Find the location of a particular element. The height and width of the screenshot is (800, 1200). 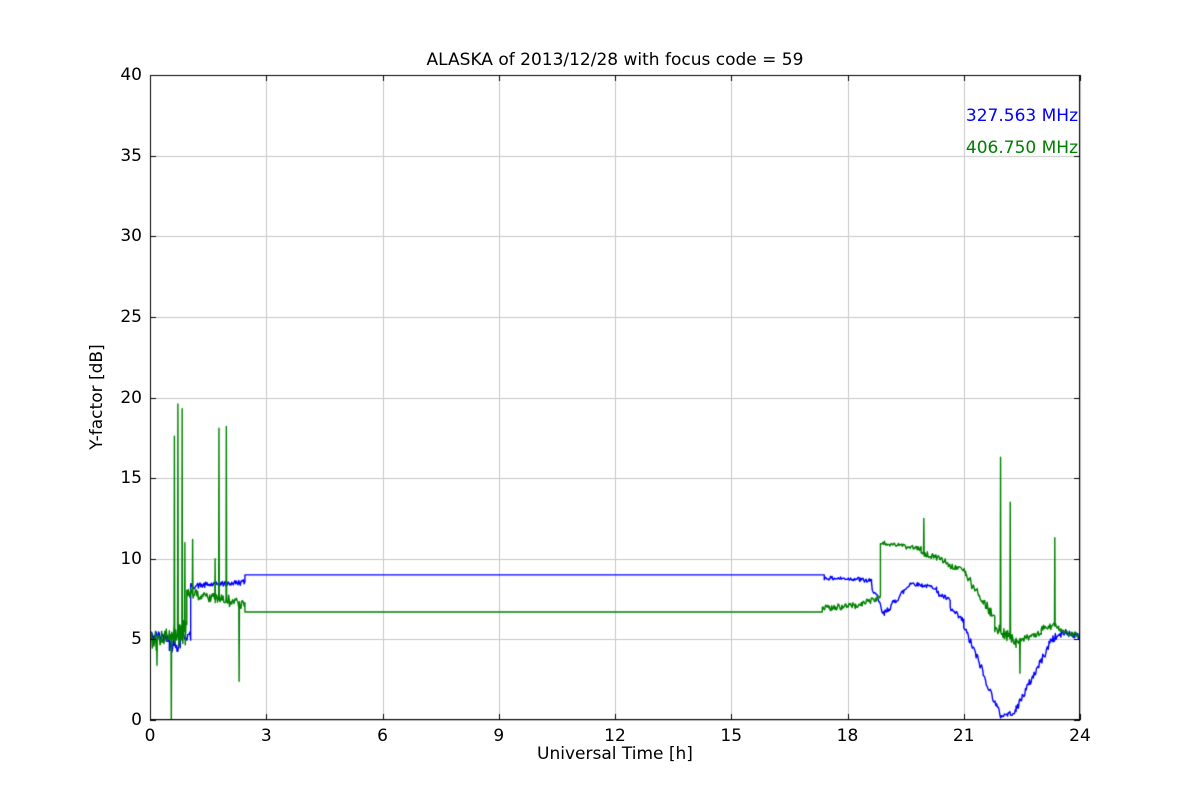

x-tick-label: 15 is located at coordinates (731, 736).